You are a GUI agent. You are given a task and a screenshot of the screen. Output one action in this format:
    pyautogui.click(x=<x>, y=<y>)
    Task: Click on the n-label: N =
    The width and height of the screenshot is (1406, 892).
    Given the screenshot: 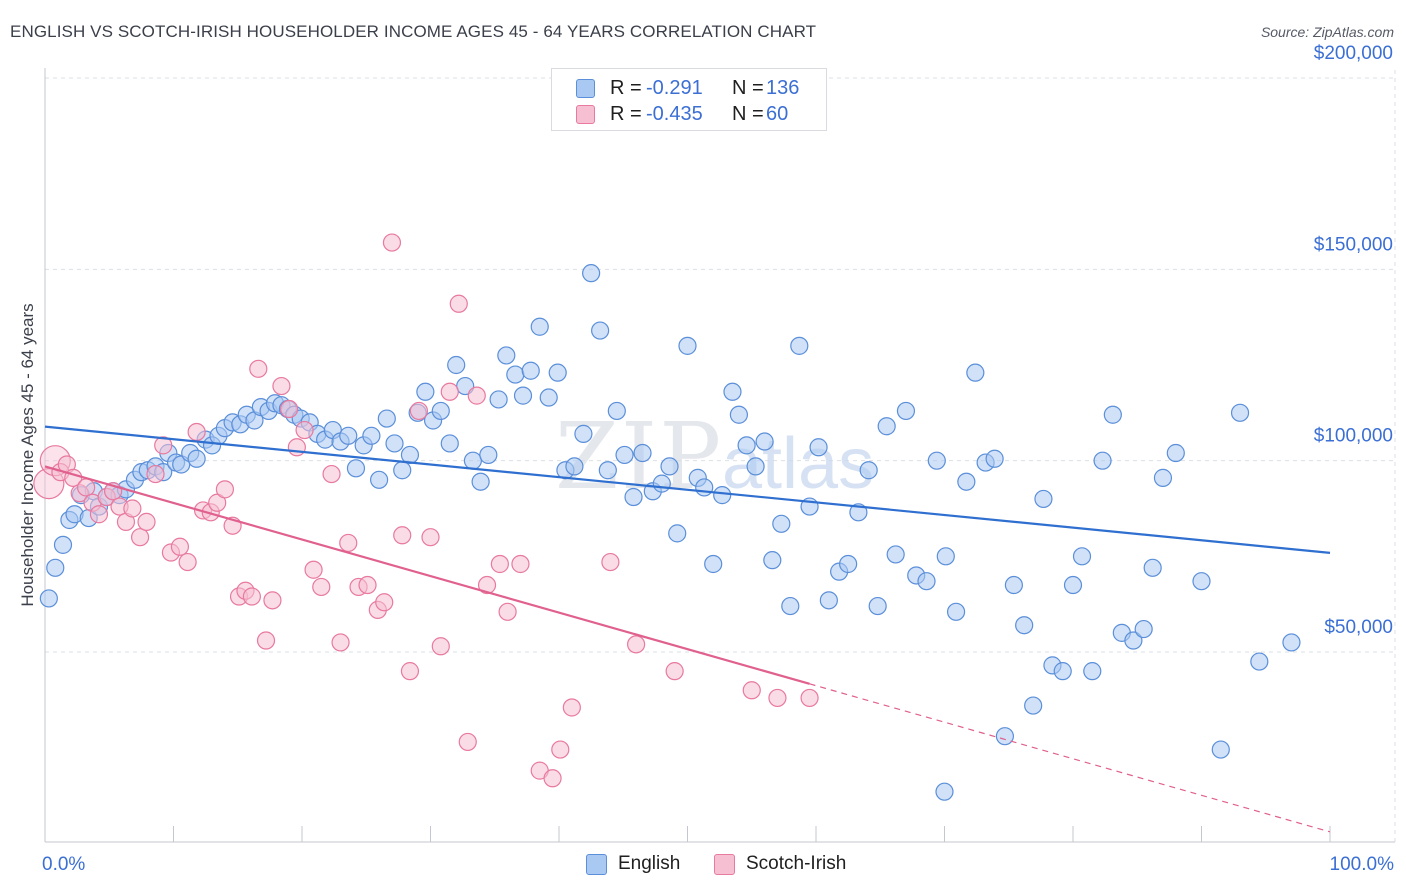 What is the action you would take?
    pyautogui.click(x=748, y=114)
    